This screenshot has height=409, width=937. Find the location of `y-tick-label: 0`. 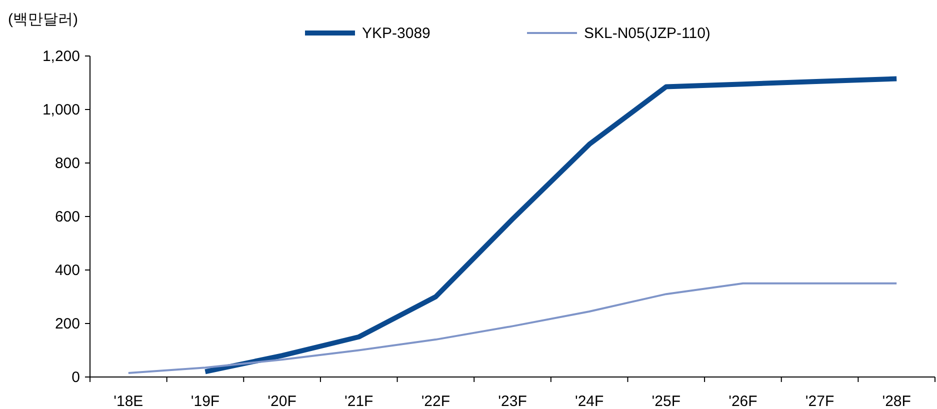

y-tick-label: 0 is located at coordinates (76, 377).